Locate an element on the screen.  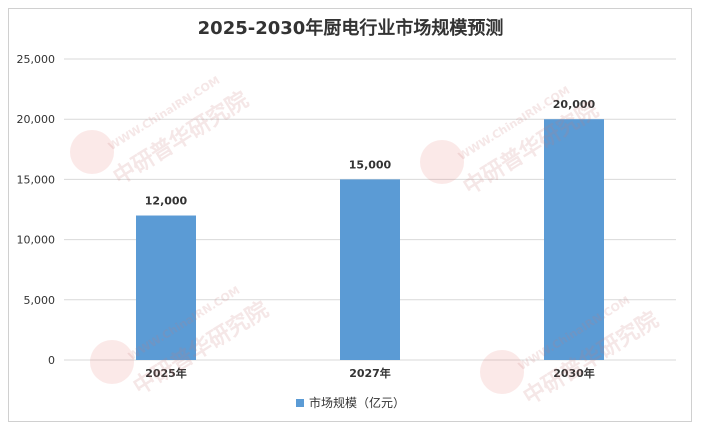
x-tick-label: 2030年 is located at coordinates (574, 373).